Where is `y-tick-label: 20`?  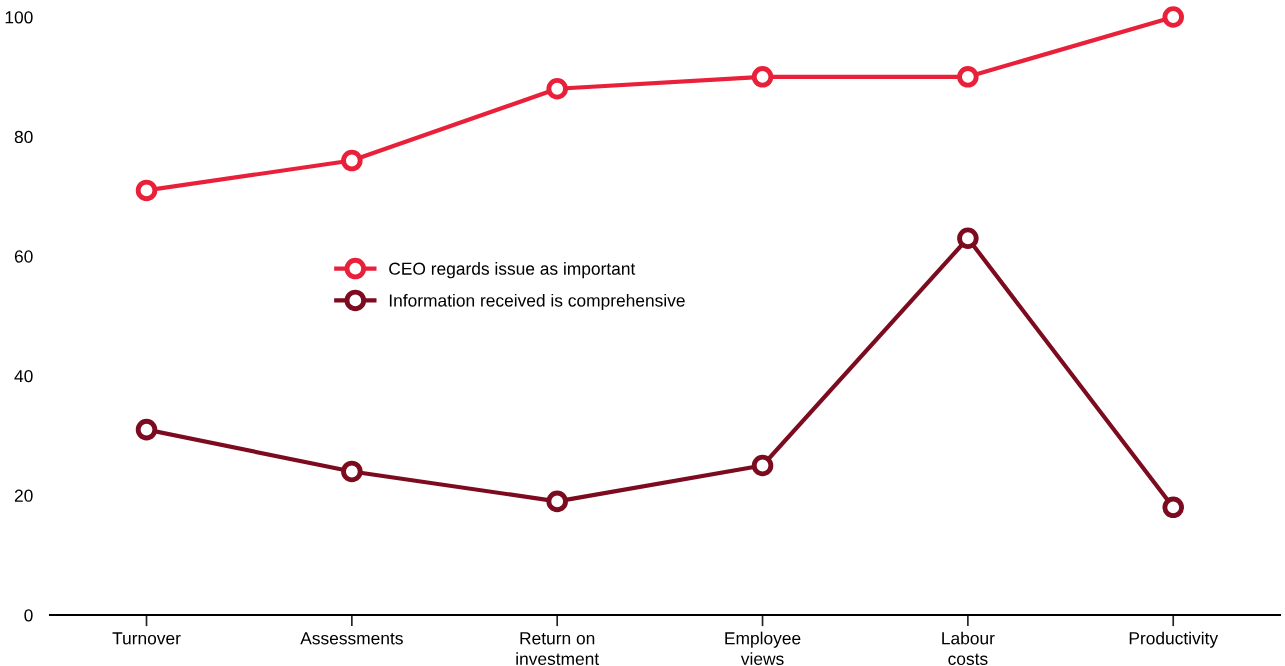 y-tick-label: 20 is located at coordinates (23, 495).